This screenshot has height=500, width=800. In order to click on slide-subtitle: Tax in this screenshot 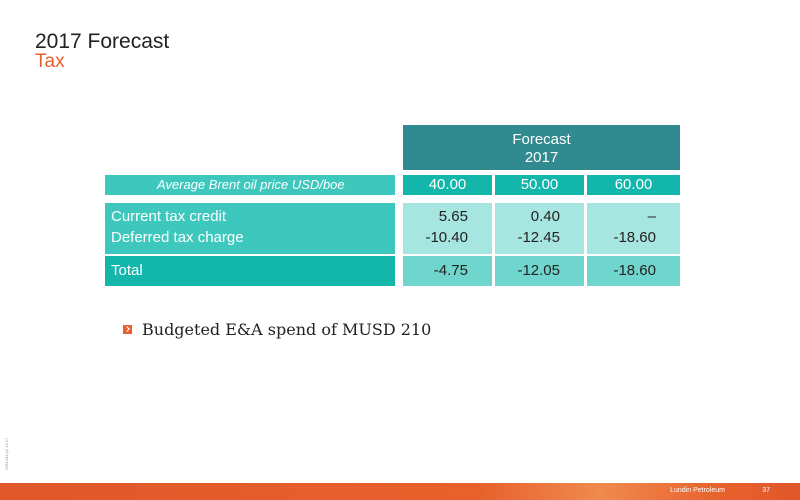, I will do `click(50, 61)`.